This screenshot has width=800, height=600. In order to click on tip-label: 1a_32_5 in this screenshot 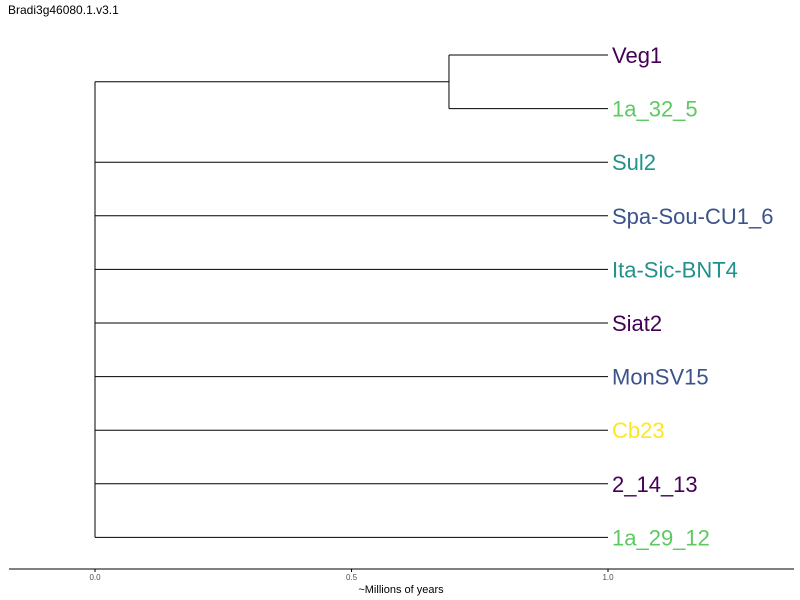, I will do `click(655, 109)`.